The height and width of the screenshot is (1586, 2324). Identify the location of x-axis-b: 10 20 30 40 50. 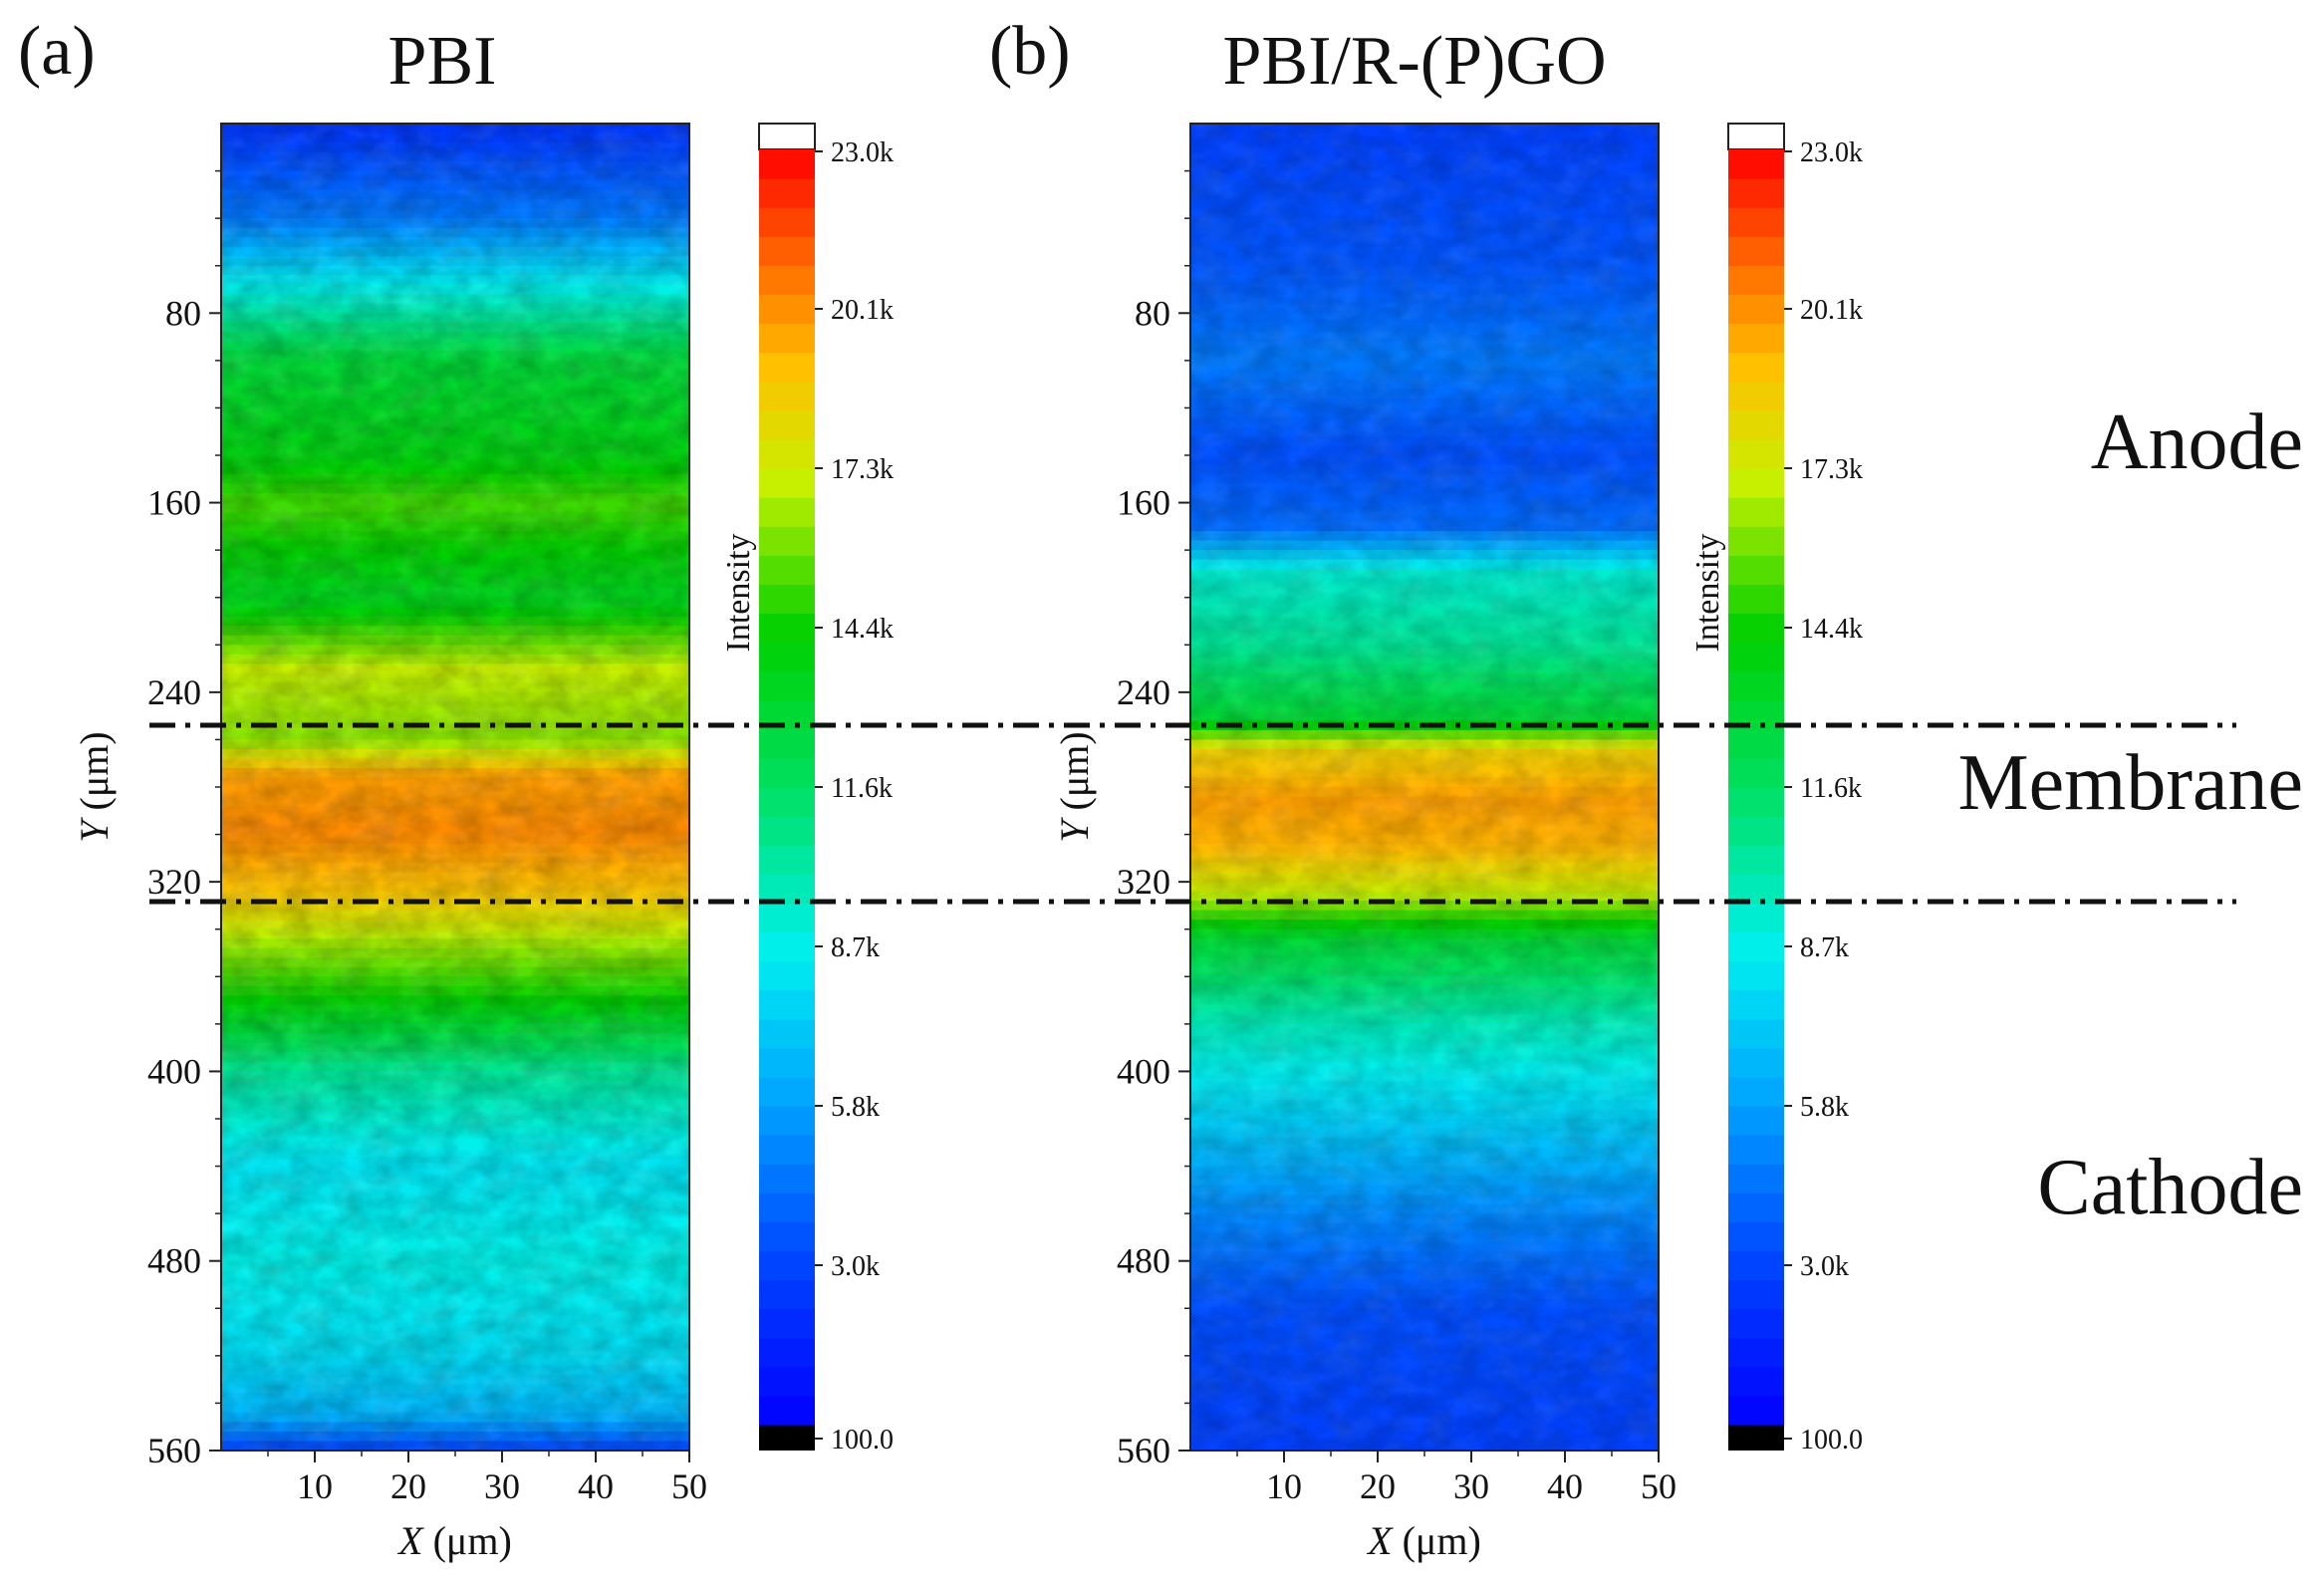
(1457, 1478).